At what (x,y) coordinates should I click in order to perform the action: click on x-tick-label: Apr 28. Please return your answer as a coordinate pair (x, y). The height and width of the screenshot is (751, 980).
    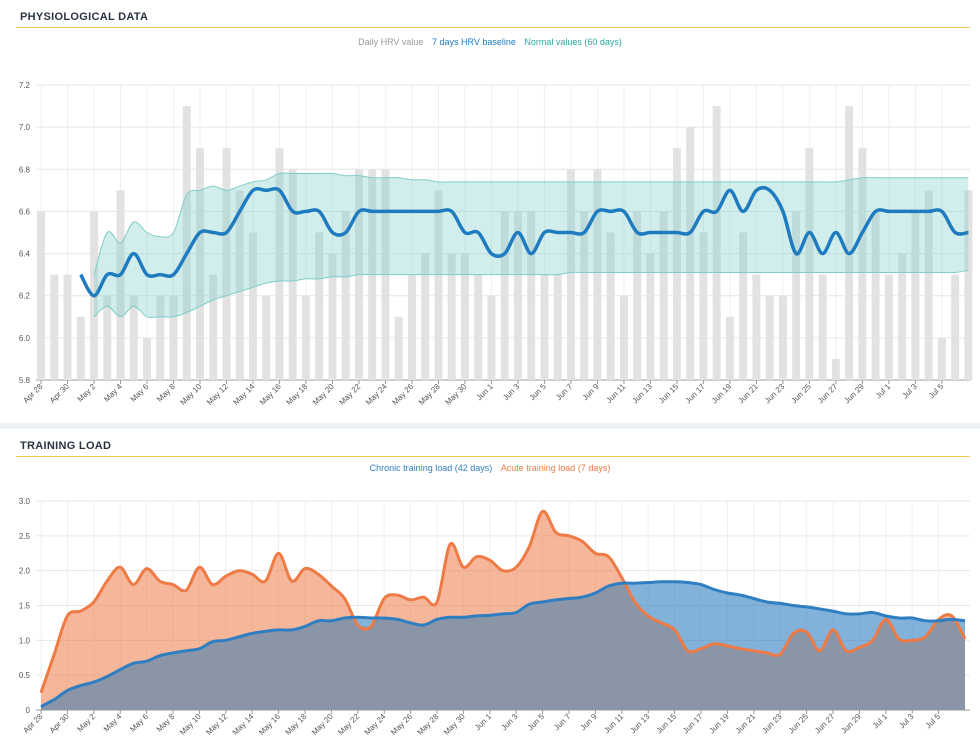
    Looking at the image, I should click on (32, 723).